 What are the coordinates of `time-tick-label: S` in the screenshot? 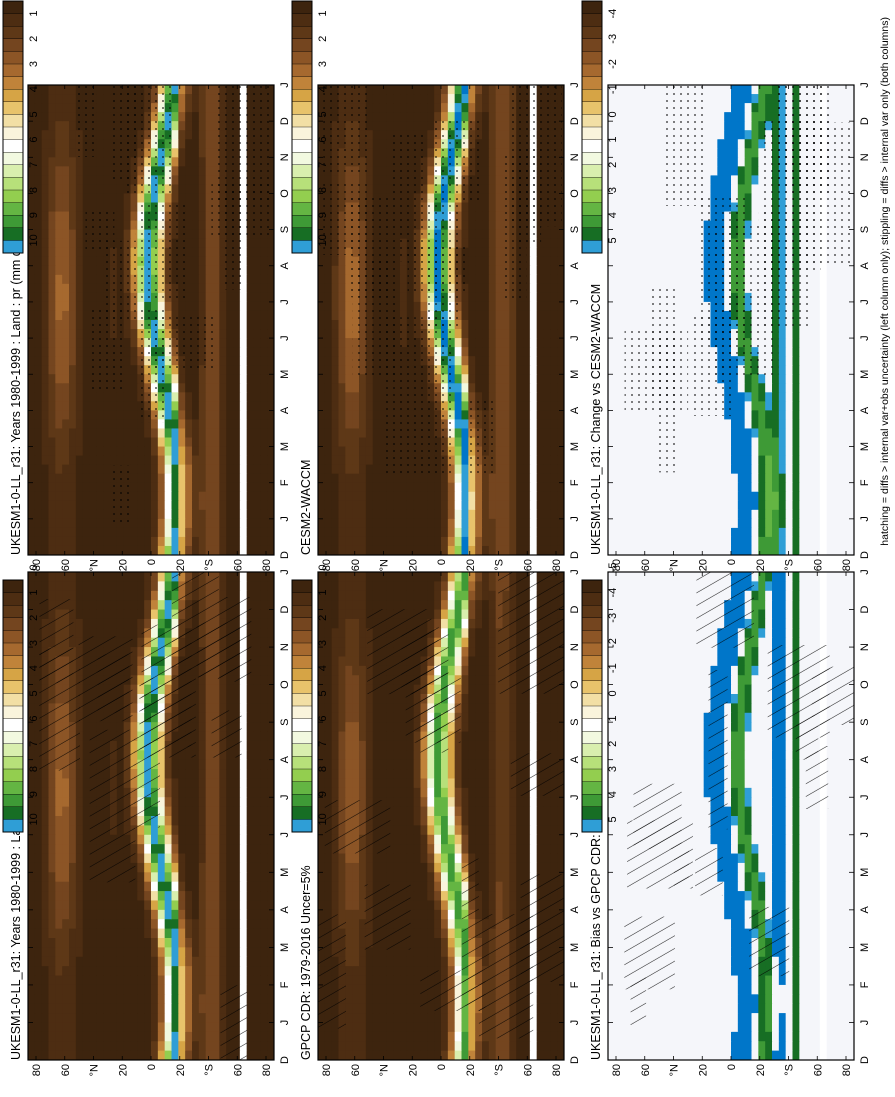 It's located at (285, 229).